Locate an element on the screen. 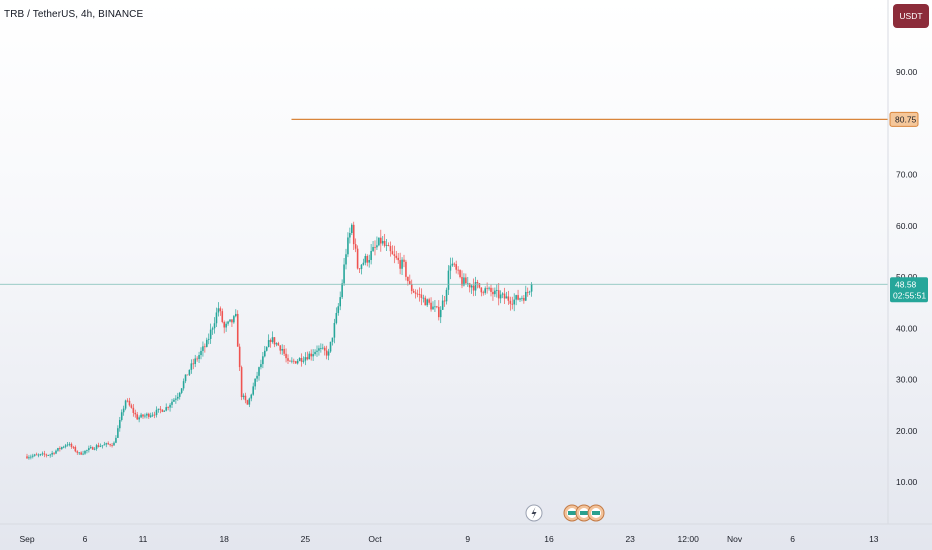 Image resolution: width=932 pixels, height=550 pixels. lightning-icon is located at coordinates (534, 513).